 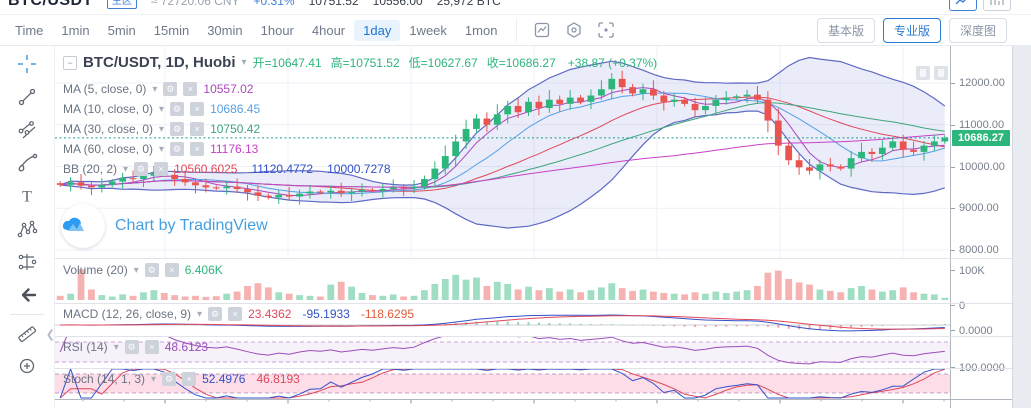 What do you see at coordinates (27, 262) in the screenshot?
I see `projection-icon` at bounding box center [27, 262].